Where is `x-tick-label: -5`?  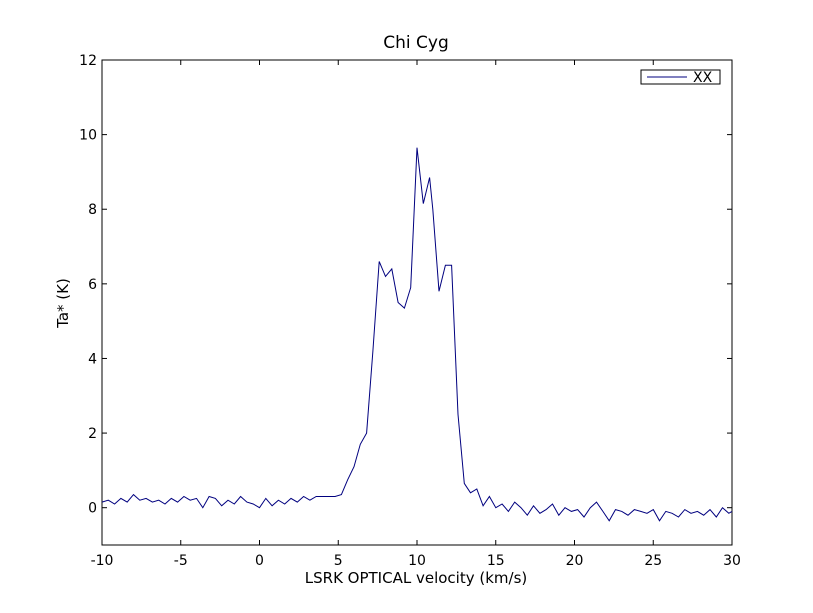 x-tick-label: -5 is located at coordinates (181, 561).